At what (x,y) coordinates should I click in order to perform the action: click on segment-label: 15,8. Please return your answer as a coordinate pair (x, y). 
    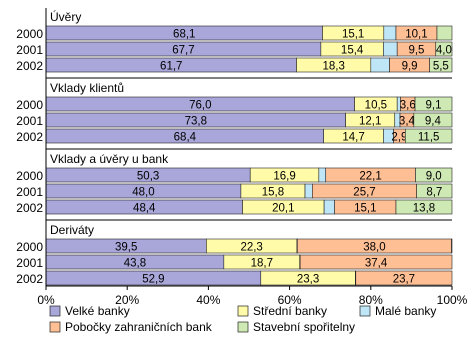
    Looking at the image, I should click on (273, 193).